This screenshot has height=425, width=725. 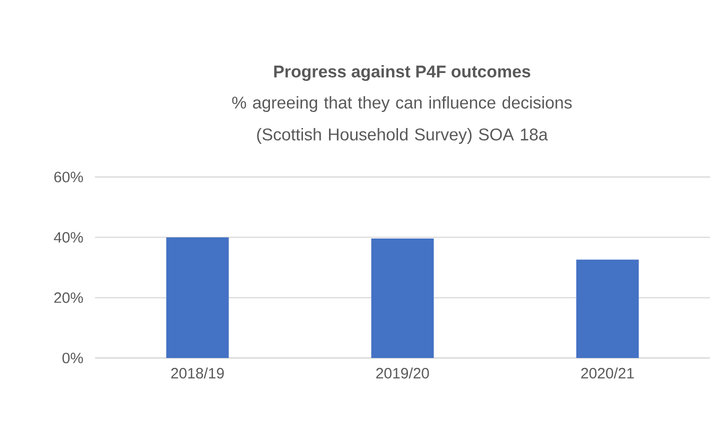 What do you see at coordinates (197, 373) in the screenshot?
I see `x-tick-label: 2018/19` at bounding box center [197, 373].